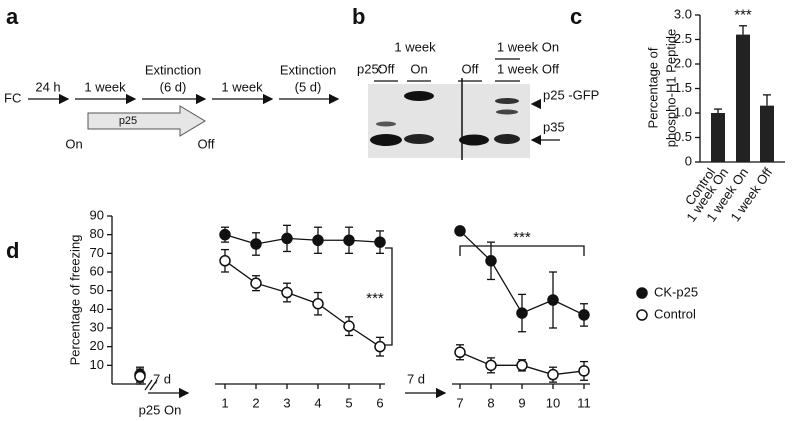 This screenshot has height=421, width=800. I want to click on x-tick-label: 6, so click(379, 402).